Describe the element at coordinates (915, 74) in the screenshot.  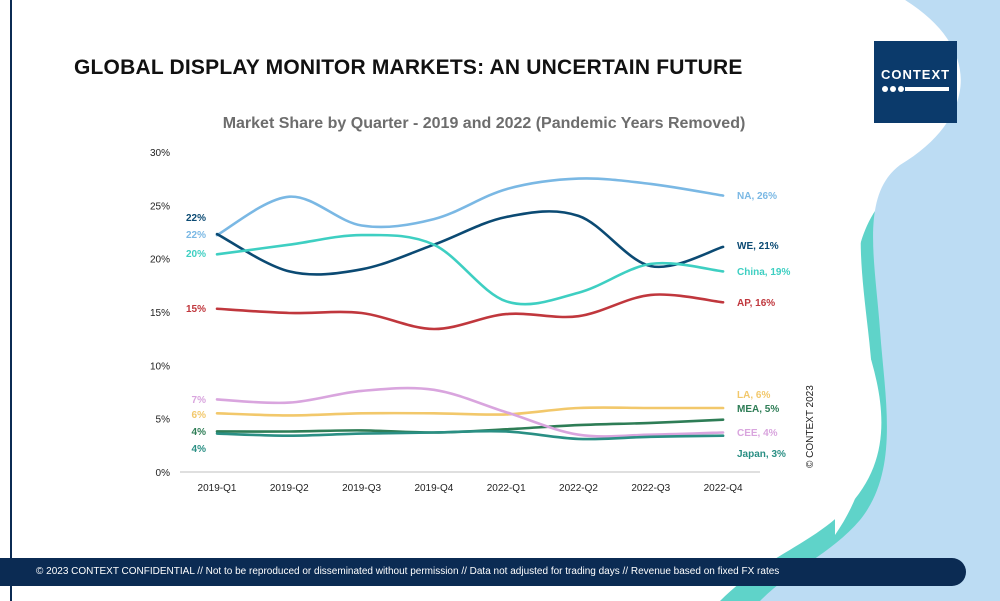
I see `logo-wordmark: CONTEXT` at that location.